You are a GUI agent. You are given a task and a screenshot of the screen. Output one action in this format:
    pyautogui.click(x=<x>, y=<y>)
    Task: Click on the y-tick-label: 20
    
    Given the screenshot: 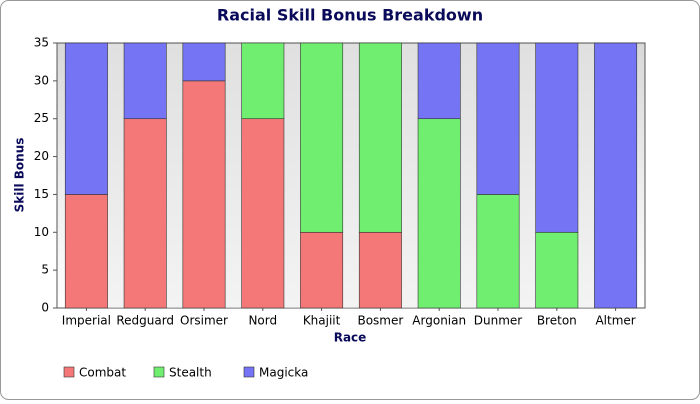 What is the action you would take?
    pyautogui.click(x=41, y=156)
    